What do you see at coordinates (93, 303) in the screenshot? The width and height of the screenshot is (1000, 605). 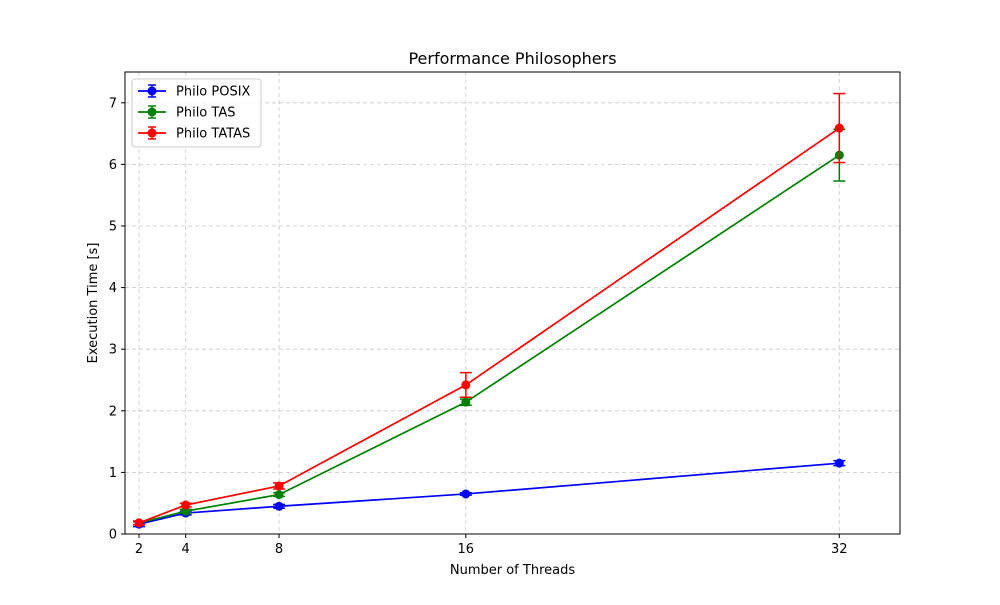 I see `y-axis-label: Execution Time [s]` at bounding box center [93, 303].